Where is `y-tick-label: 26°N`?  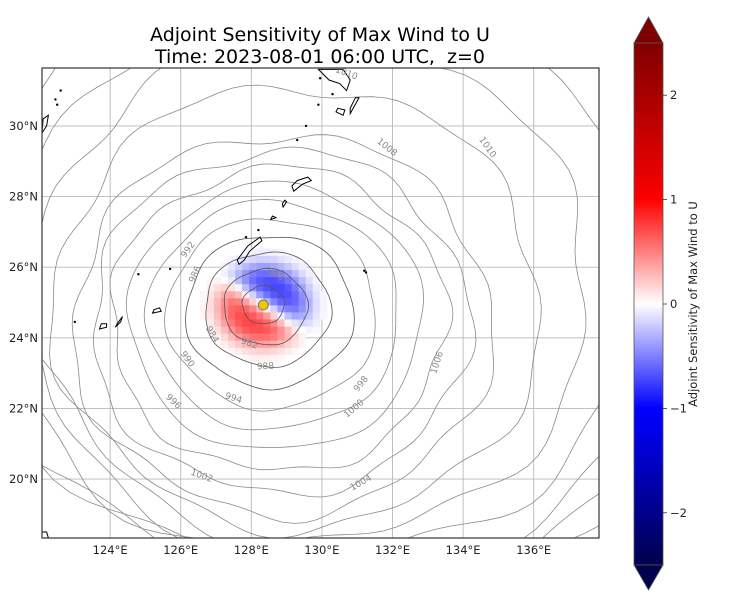 y-tick-label: 26°N is located at coordinates (23, 267).